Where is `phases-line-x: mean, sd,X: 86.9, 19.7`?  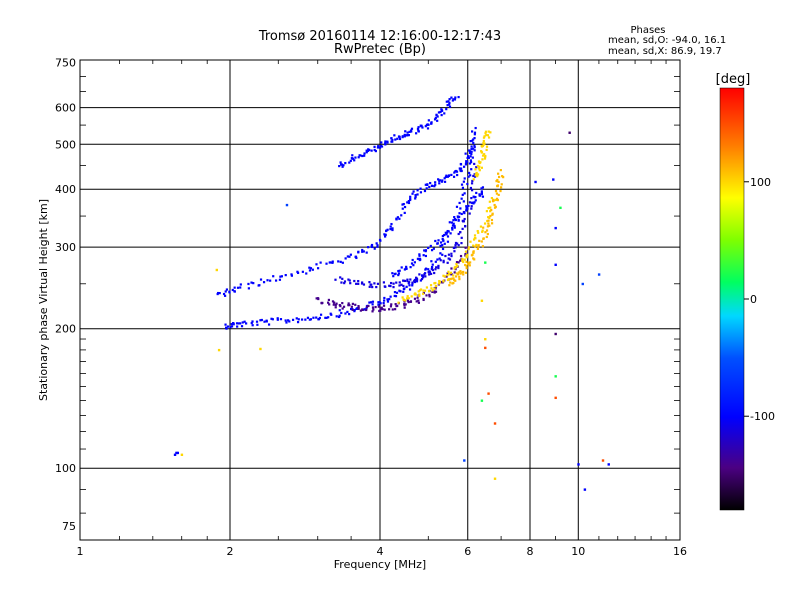
phases-line-x: mean, sd,X: 86.9, 19.7 is located at coordinates (665, 51).